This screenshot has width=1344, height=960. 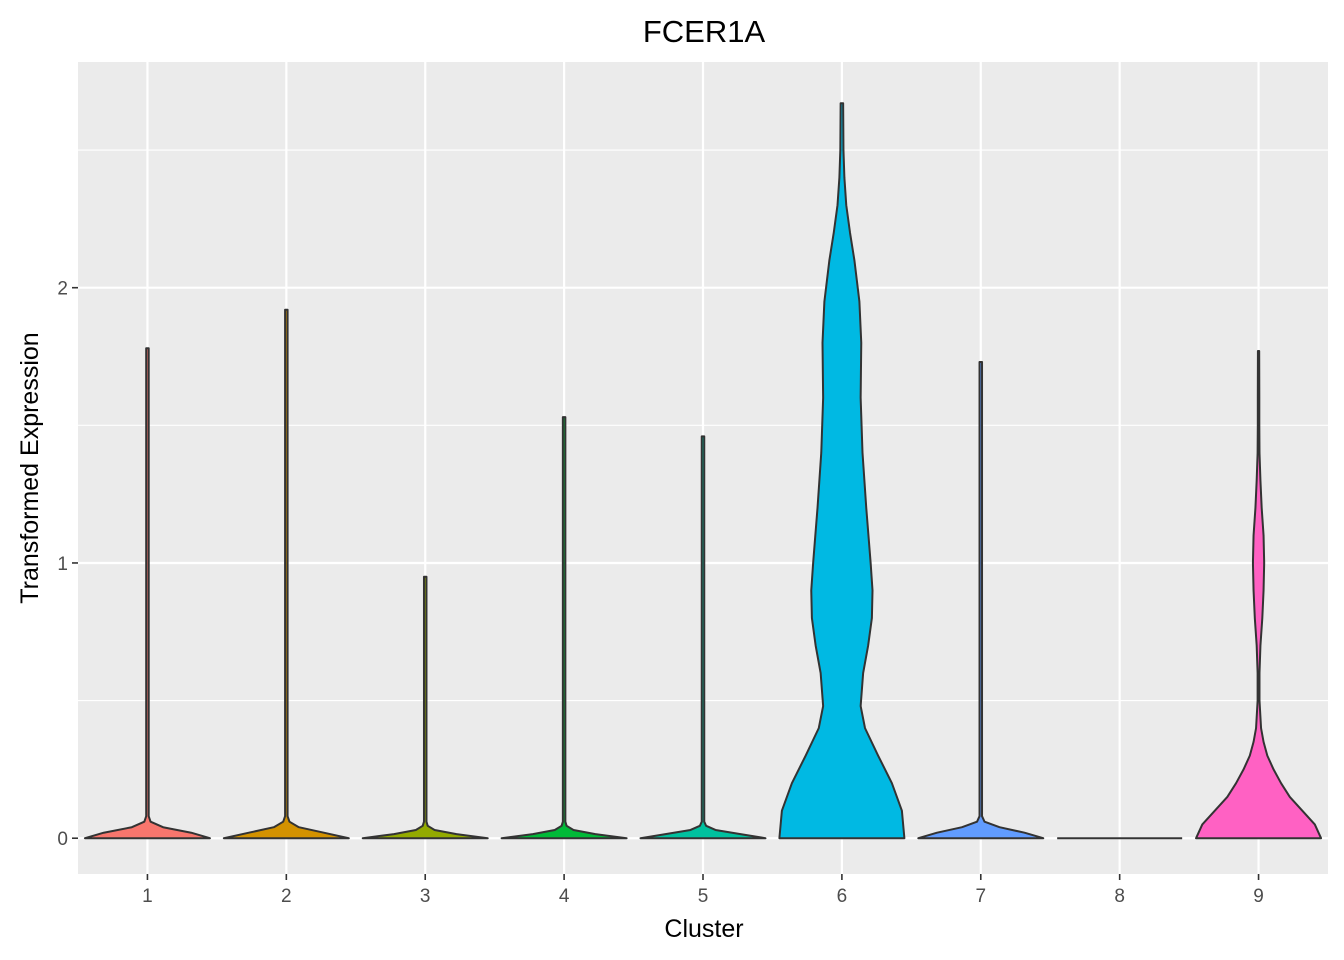 I want to click on x-tick-label: 5, so click(x=703, y=896).